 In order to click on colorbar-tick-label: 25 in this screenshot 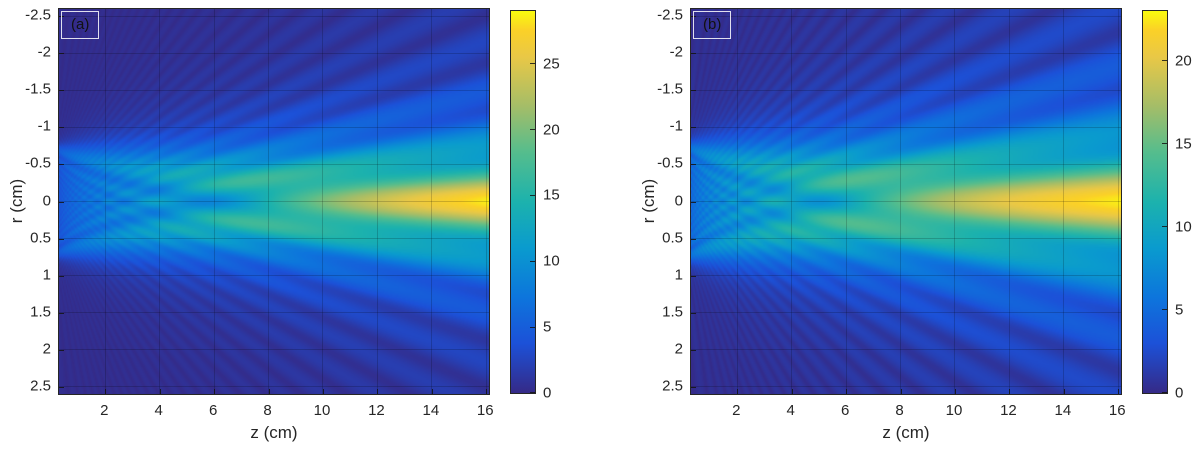, I will do `click(551, 64)`.